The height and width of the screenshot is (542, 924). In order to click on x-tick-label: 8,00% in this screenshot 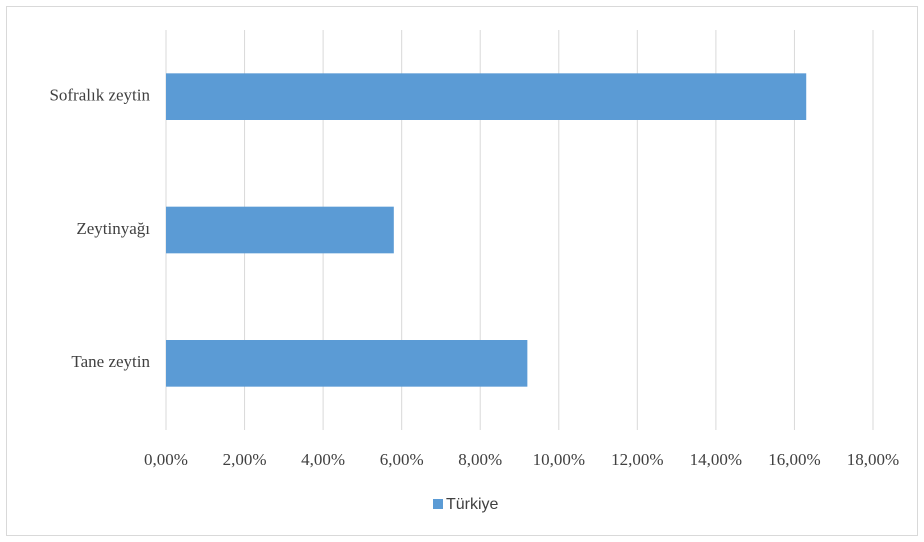, I will do `click(480, 459)`.